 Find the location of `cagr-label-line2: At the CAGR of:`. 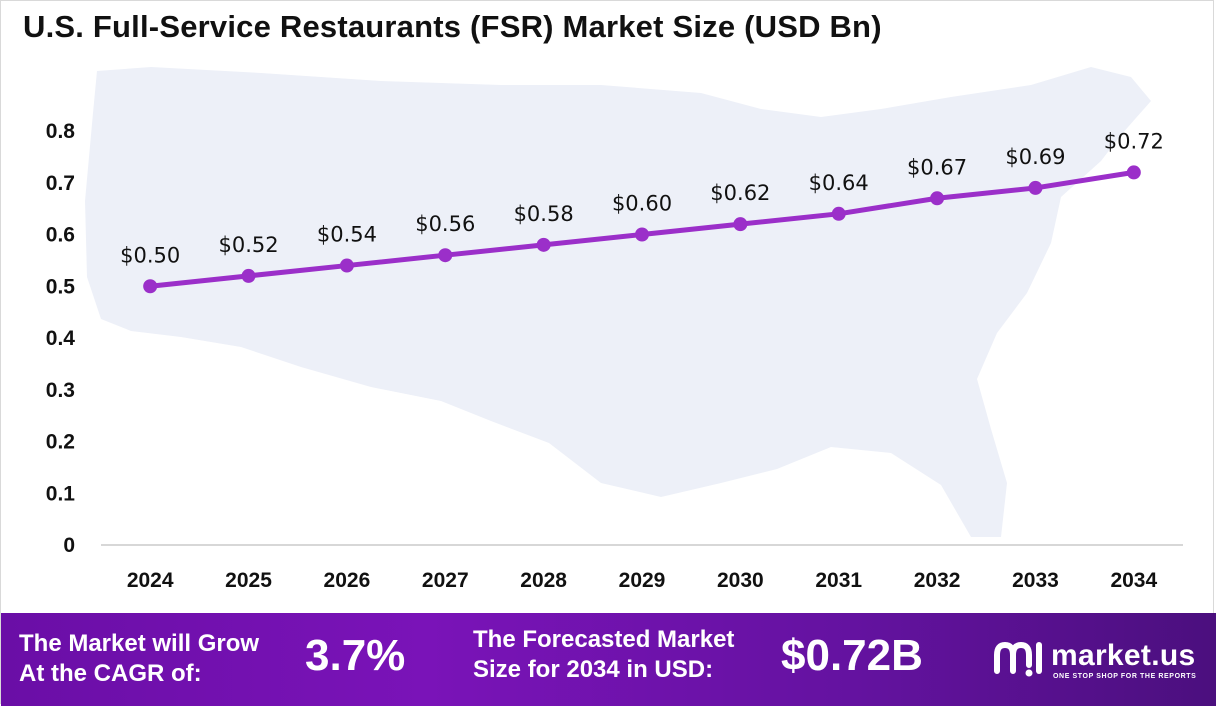

cagr-label-line2: At the CAGR of: is located at coordinates (110, 673).